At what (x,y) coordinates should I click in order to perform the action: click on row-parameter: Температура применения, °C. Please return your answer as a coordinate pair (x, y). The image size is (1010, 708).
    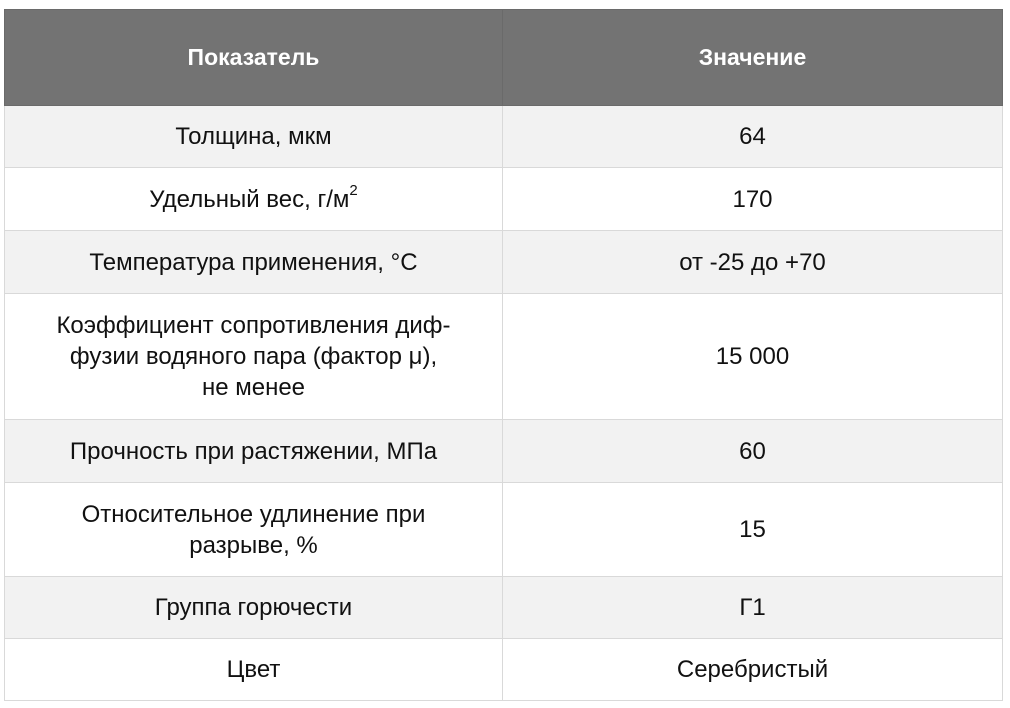
    Looking at the image, I should click on (253, 262).